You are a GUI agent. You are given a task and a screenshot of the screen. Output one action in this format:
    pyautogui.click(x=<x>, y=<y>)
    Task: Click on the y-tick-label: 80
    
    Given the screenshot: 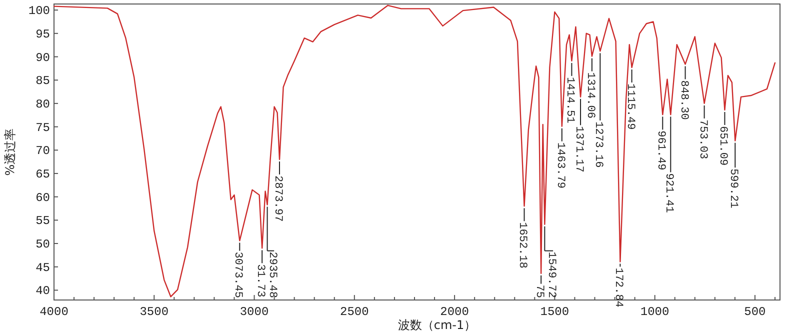 What is the action you would take?
    pyautogui.click(x=43, y=104)
    